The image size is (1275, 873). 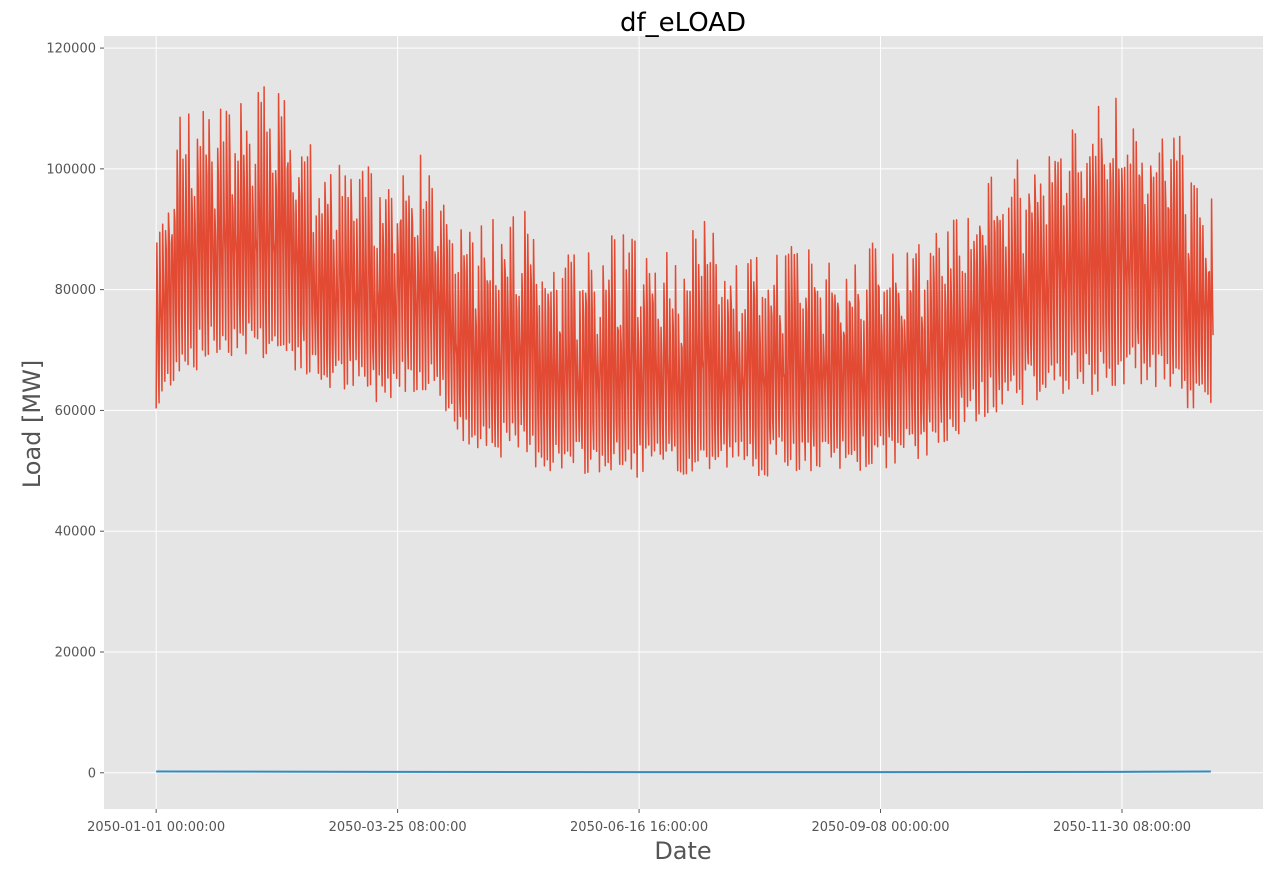 I want to click on series-line-baseline, so click(x=683, y=772).